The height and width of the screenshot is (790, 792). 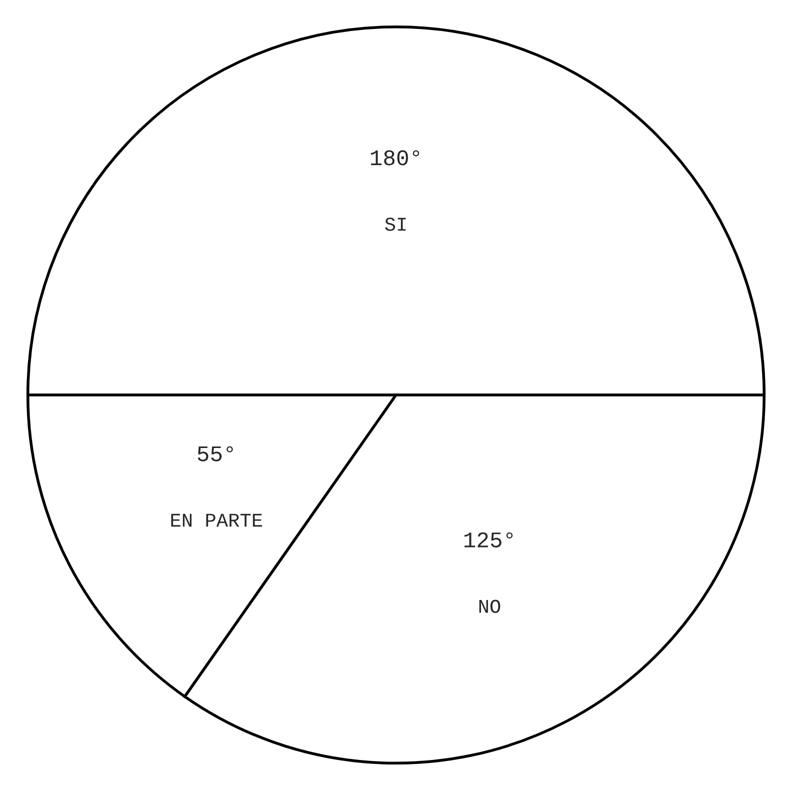 What do you see at coordinates (216, 520) in the screenshot?
I see `slice-label: EN PARTE` at bounding box center [216, 520].